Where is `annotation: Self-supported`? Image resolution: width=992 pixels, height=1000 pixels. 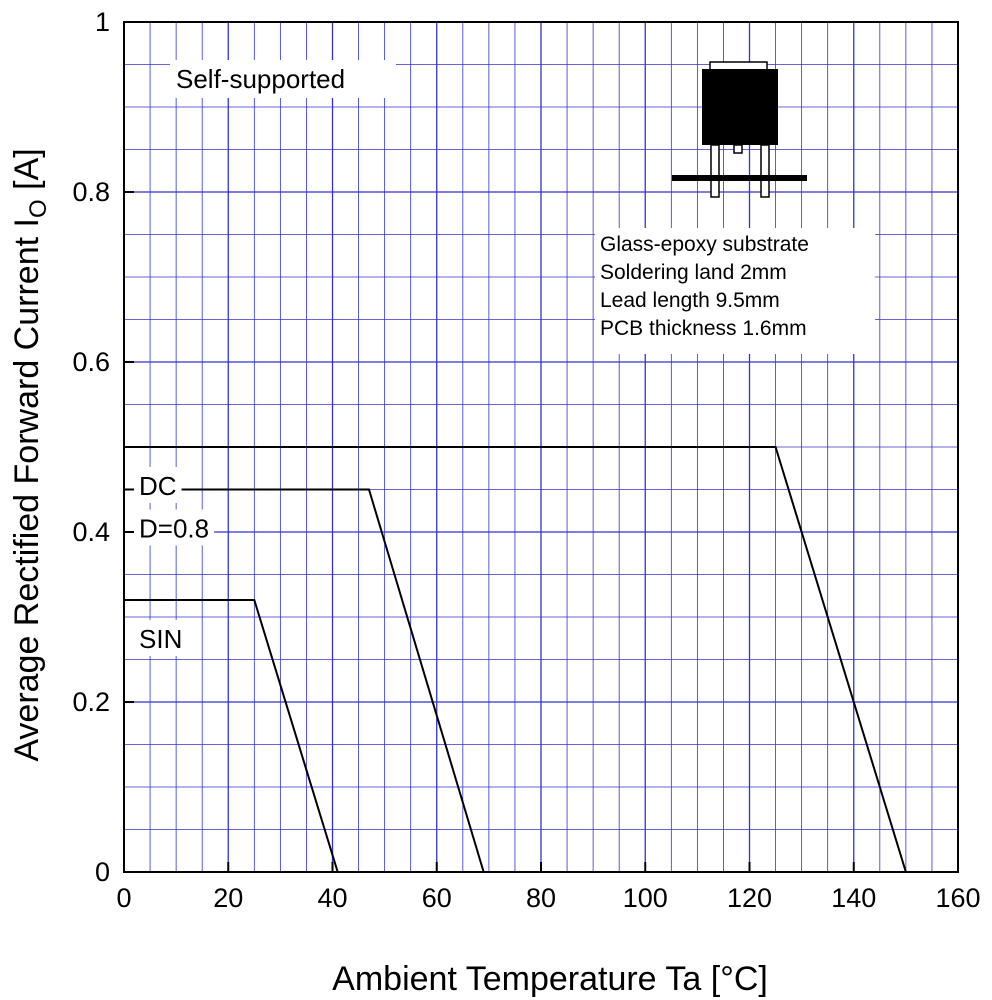
annotation: Self-supported is located at coordinates (283, 79).